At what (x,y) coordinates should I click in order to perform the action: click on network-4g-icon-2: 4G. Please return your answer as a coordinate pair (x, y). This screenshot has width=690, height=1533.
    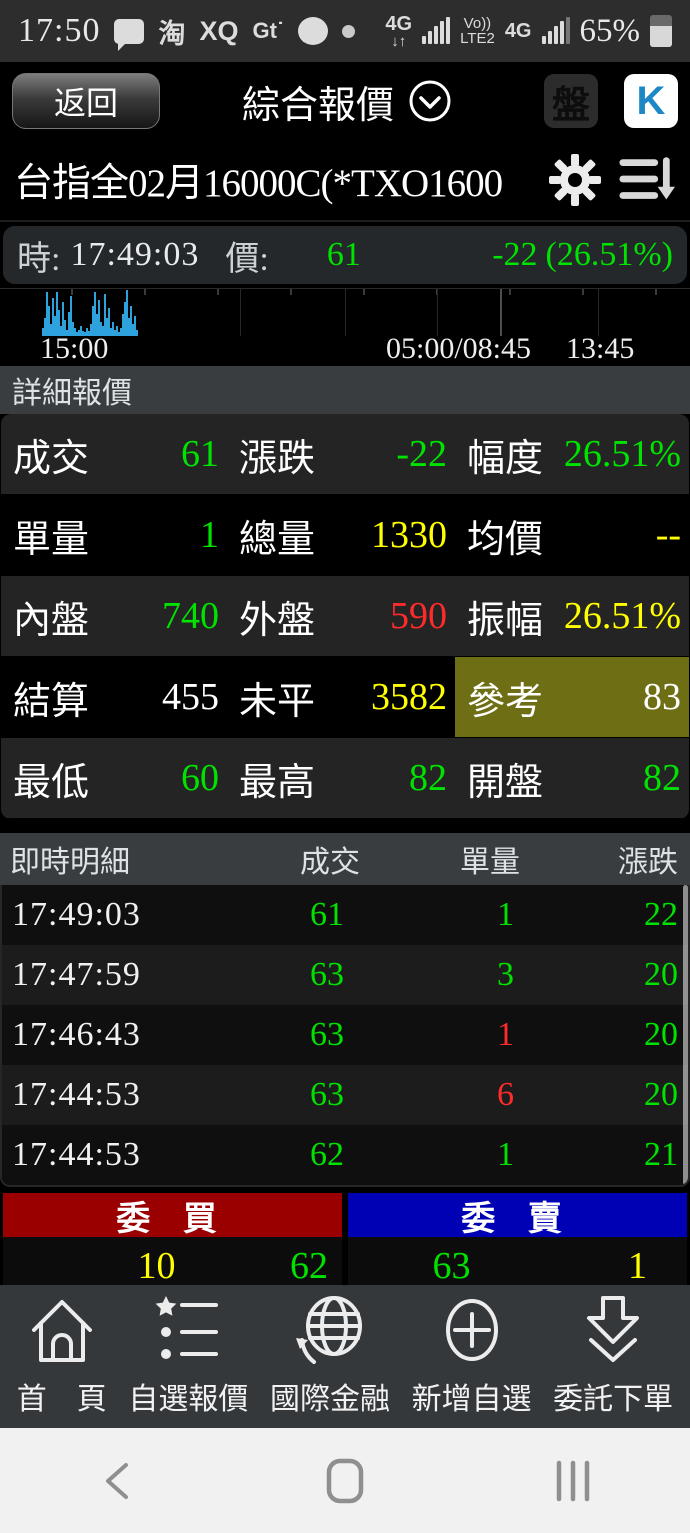
    Looking at the image, I should click on (518, 31).